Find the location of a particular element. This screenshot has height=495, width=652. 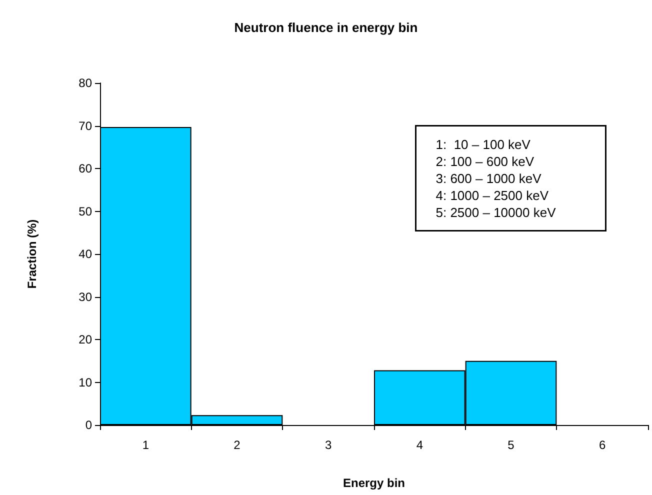

y-axis-title: Fraction (%) is located at coordinates (32, 254).